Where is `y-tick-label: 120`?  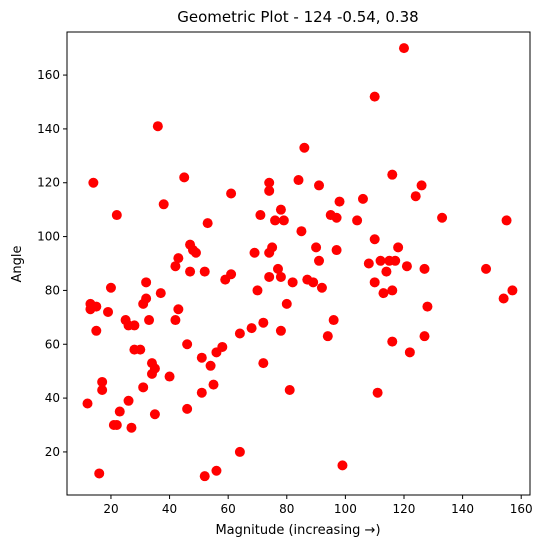
y-tick-label: 120 is located at coordinates (48, 183).